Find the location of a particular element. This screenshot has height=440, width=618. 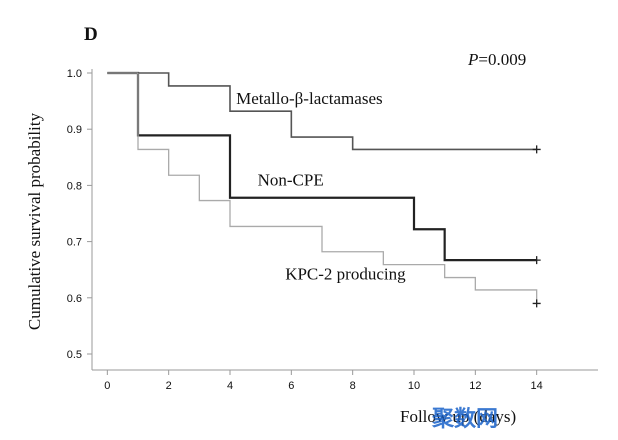

y-tick-label: 1.0 is located at coordinates (74, 74).